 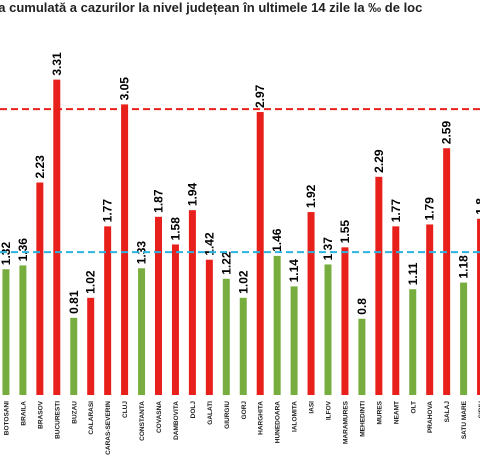 I want to click on value-label-23: 0.8, so click(x=362, y=306).